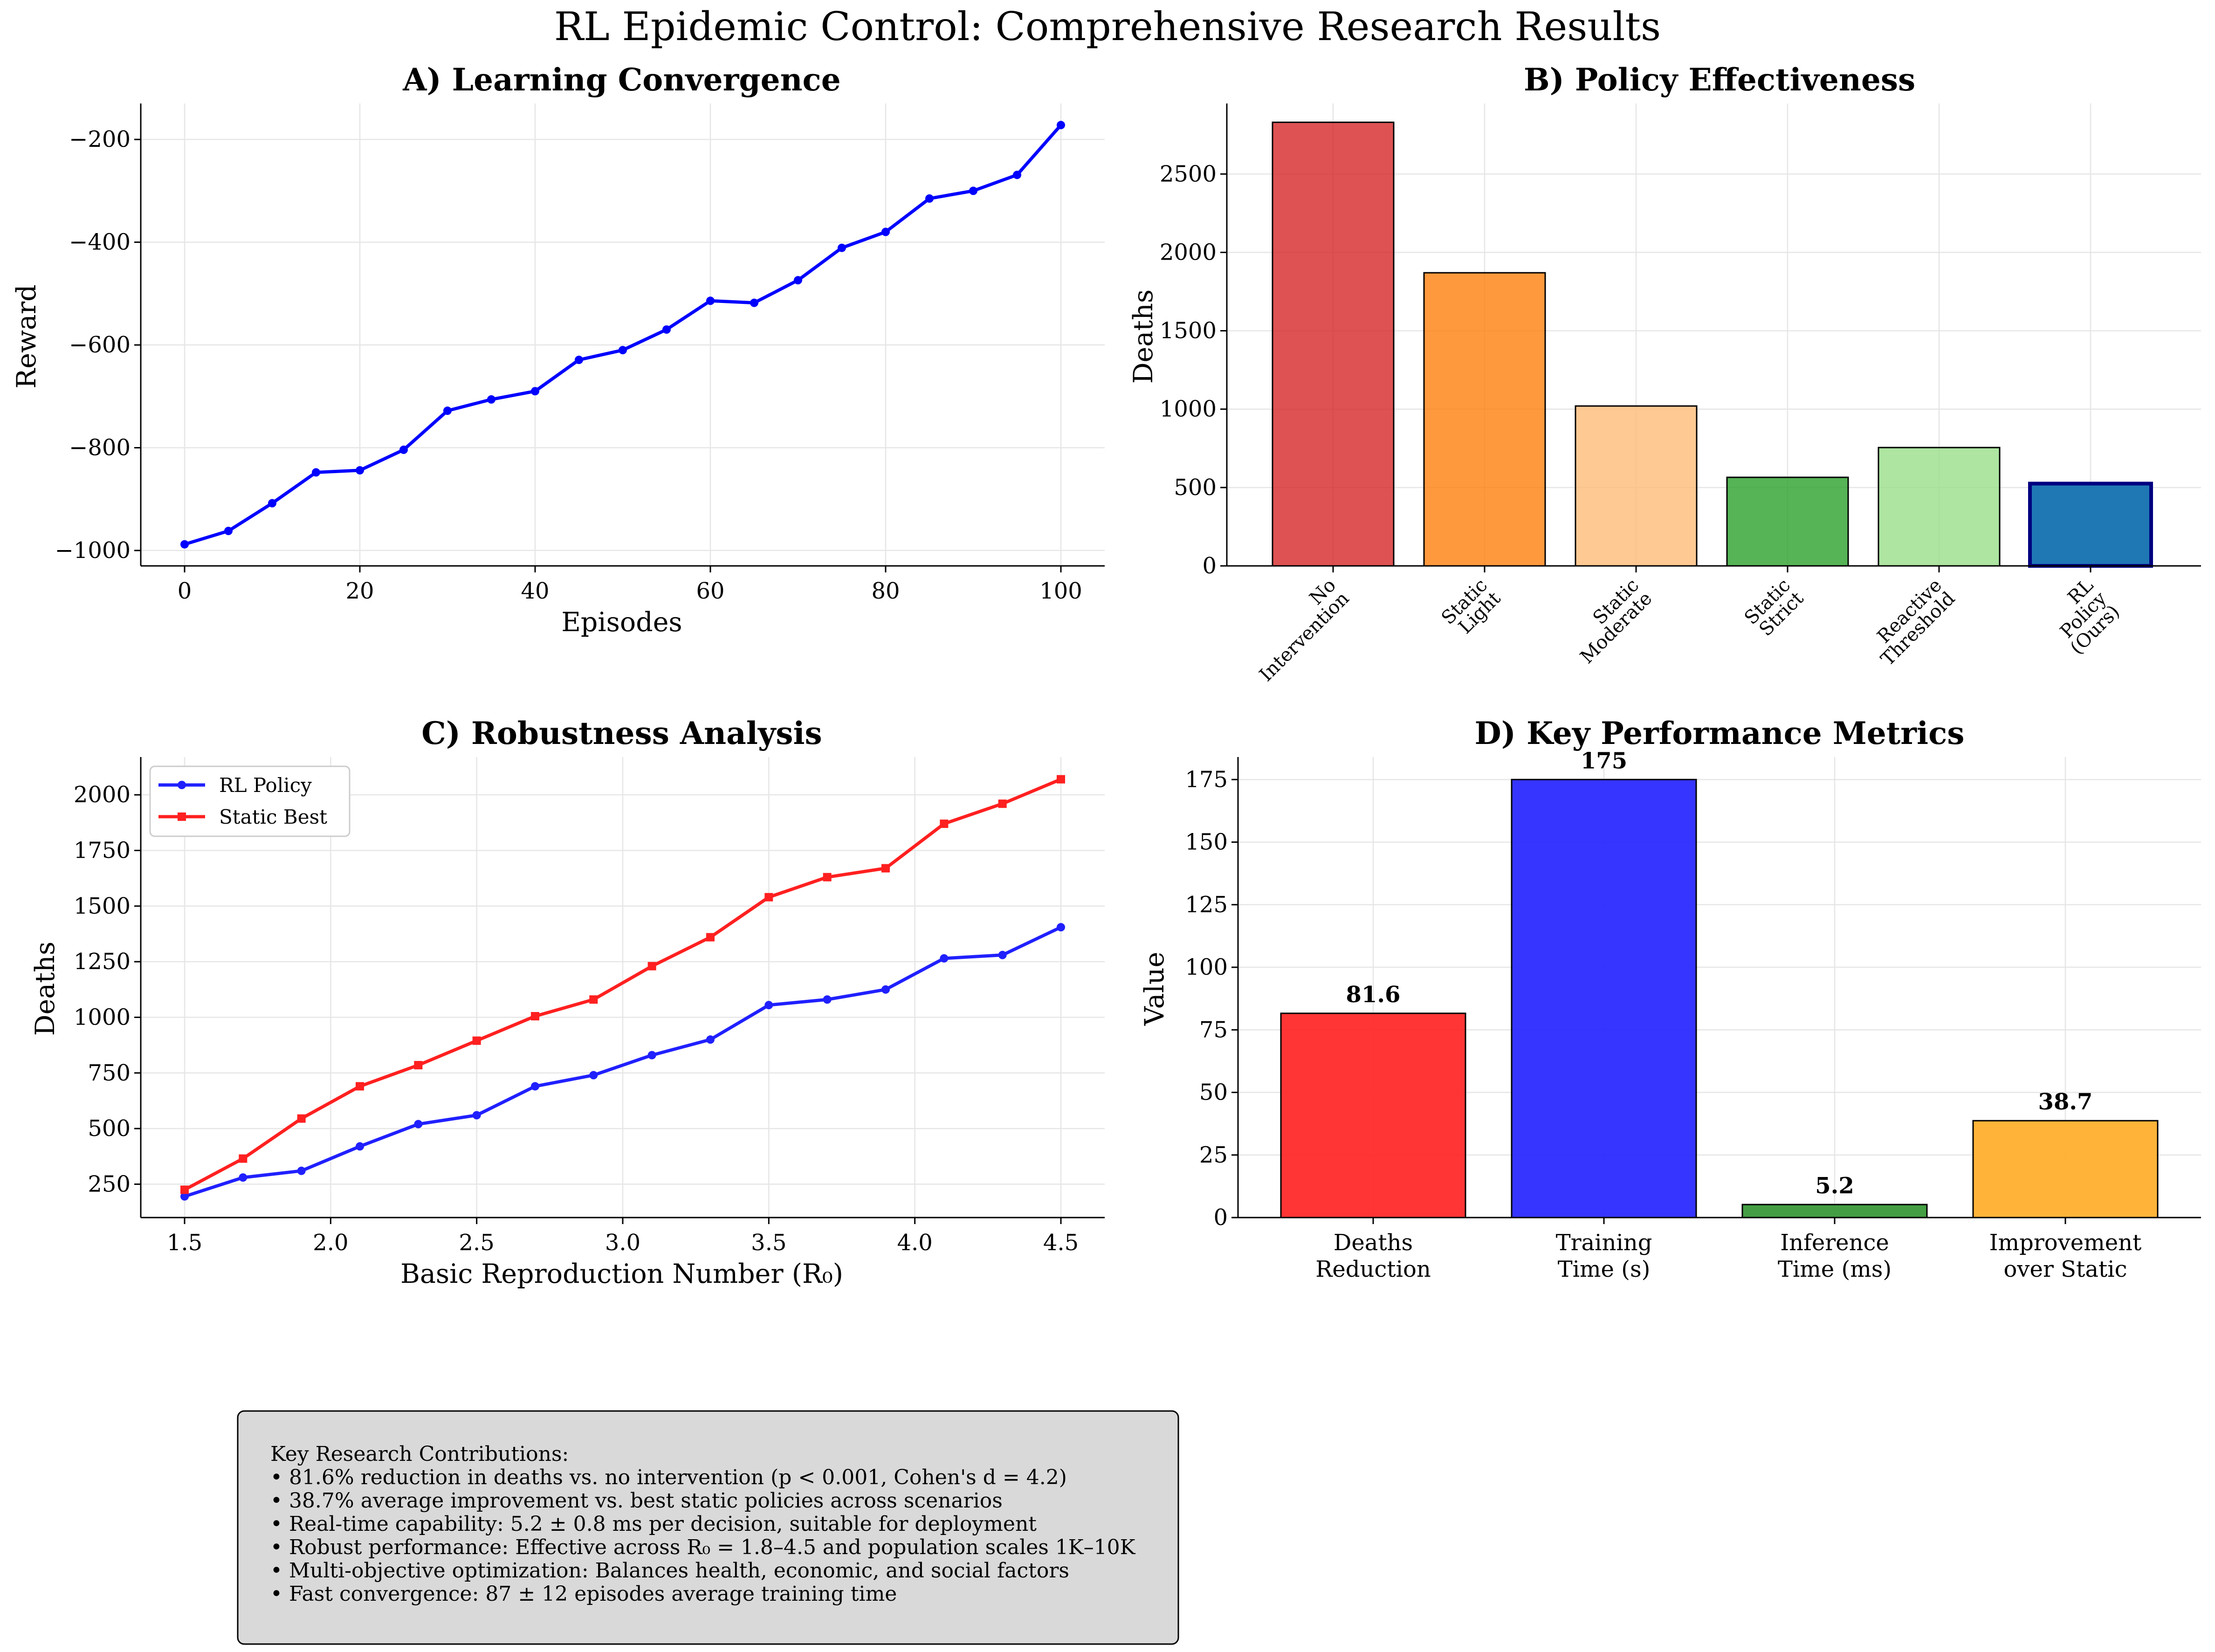  I want to click on metric-value-label: 81.6, so click(1373, 995).